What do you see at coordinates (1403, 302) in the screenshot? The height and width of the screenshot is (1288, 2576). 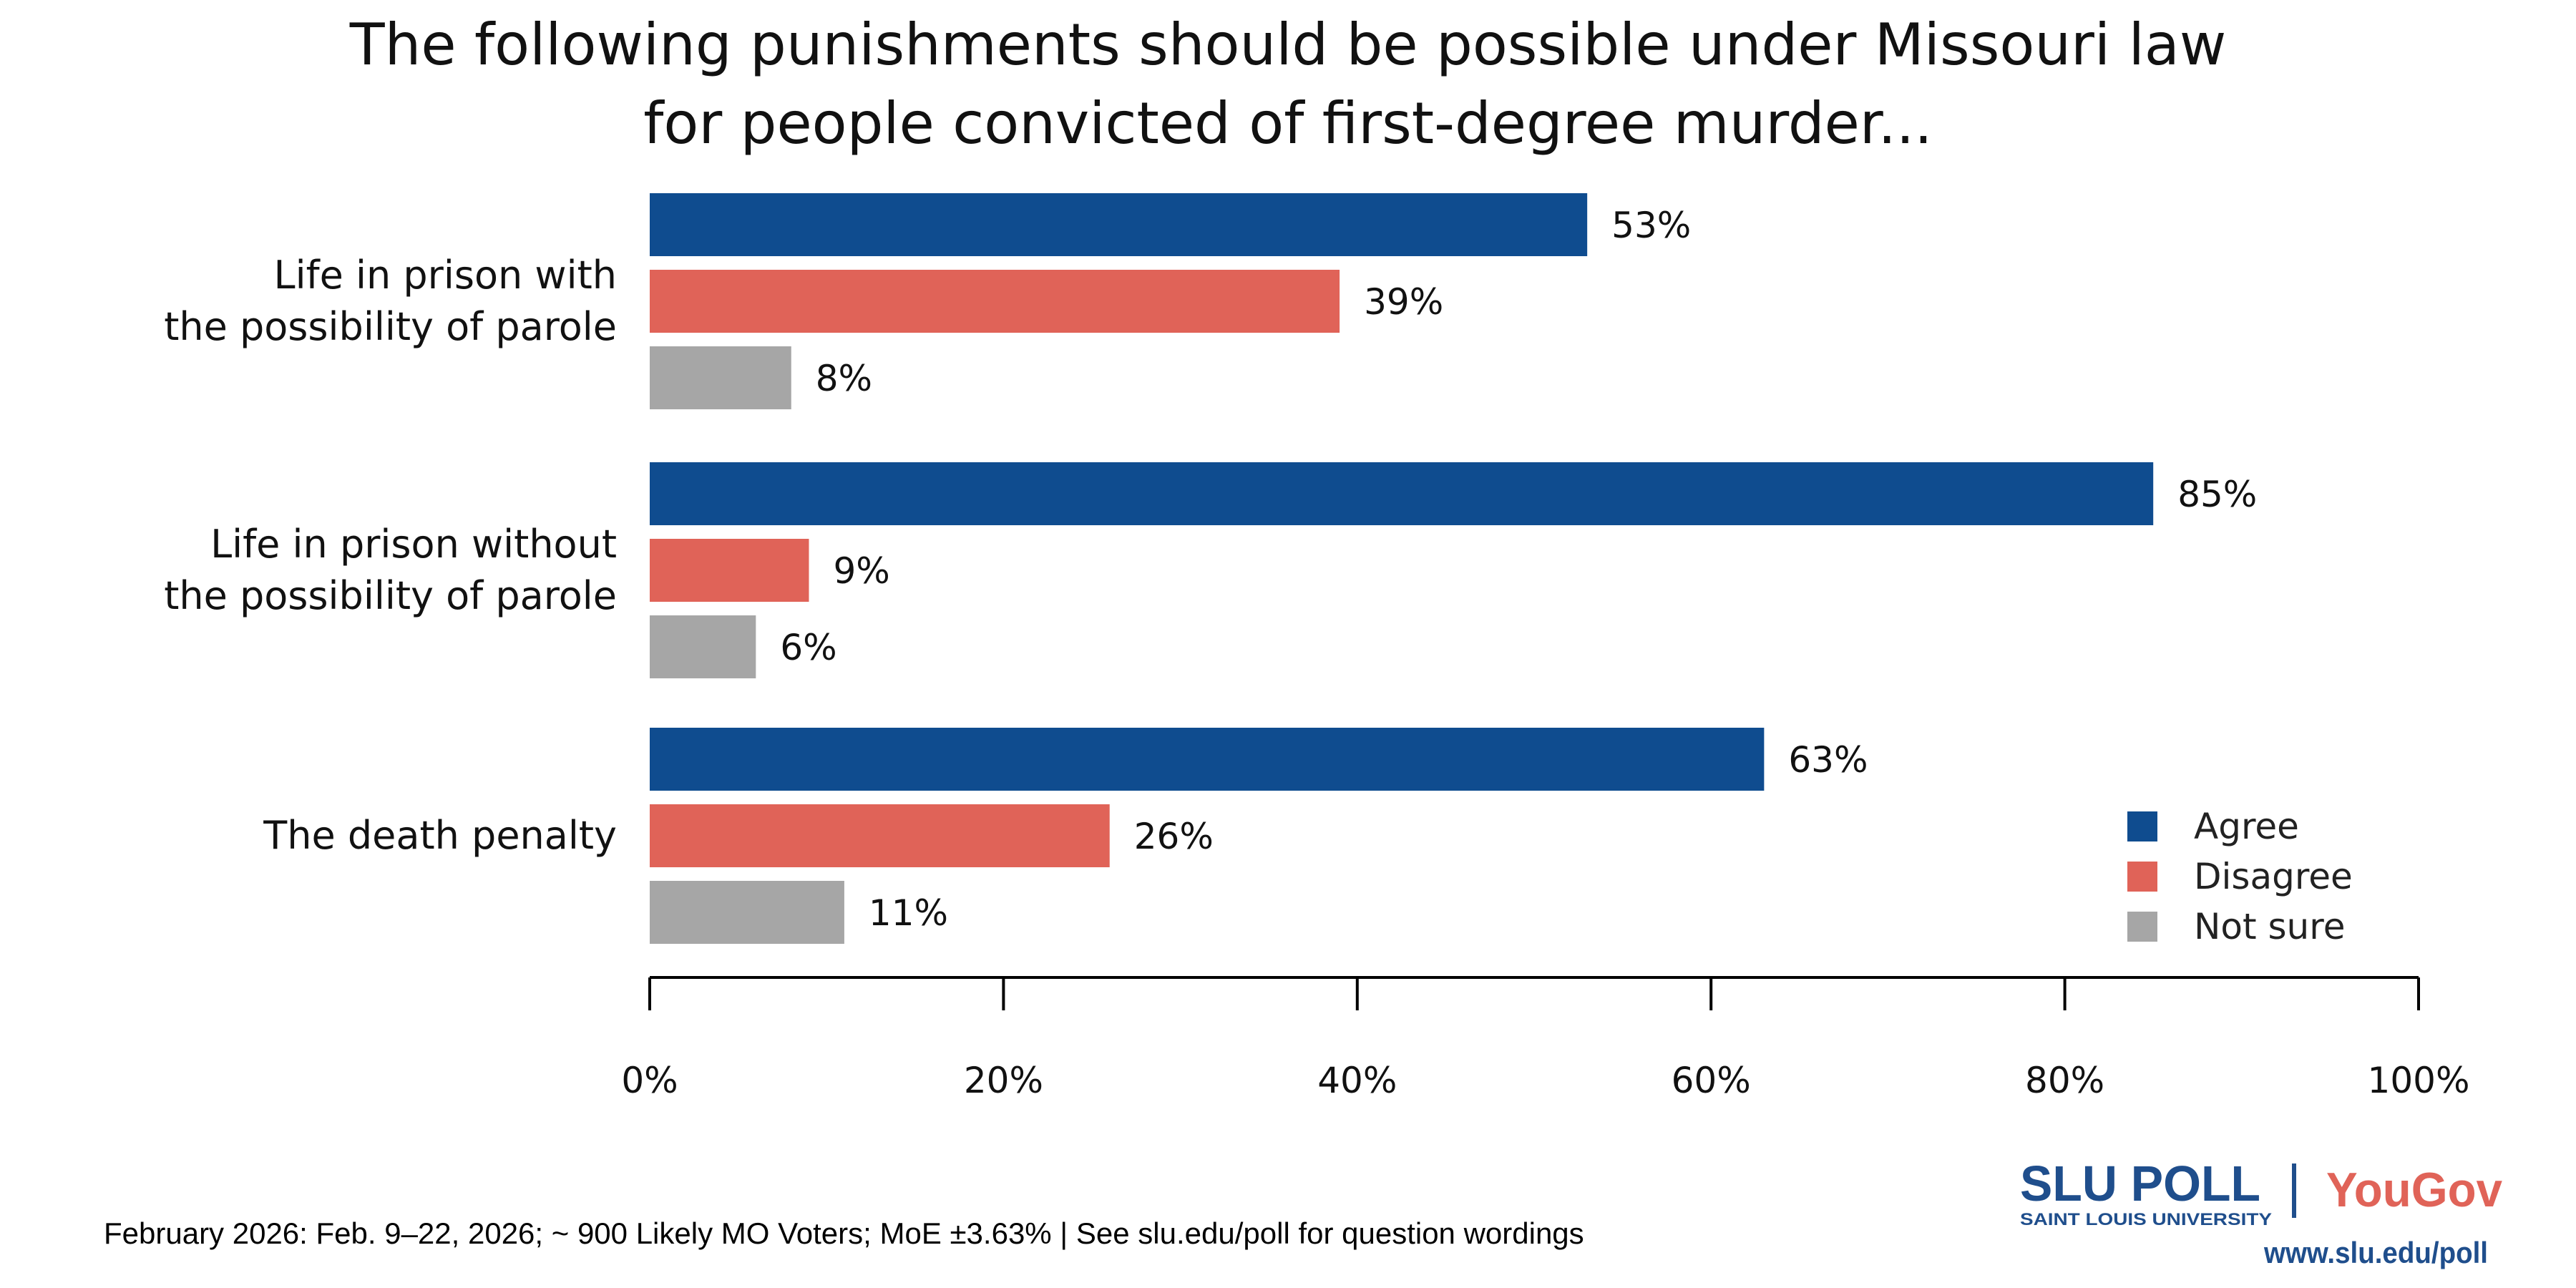 I see `data-label: 39%` at bounding box center [1403, 302].